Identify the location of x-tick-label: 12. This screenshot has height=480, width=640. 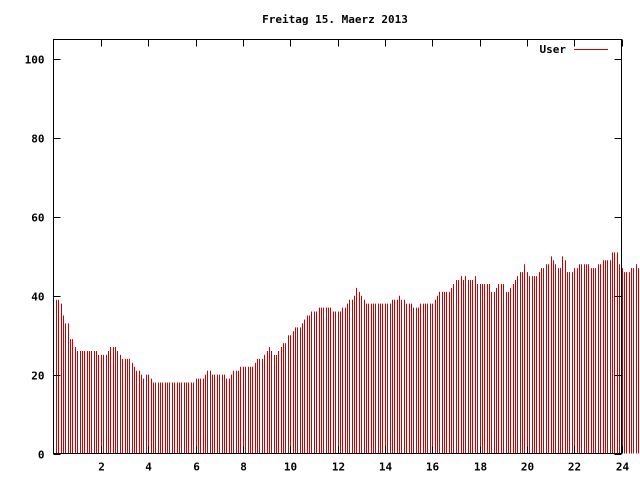
(338, 467).